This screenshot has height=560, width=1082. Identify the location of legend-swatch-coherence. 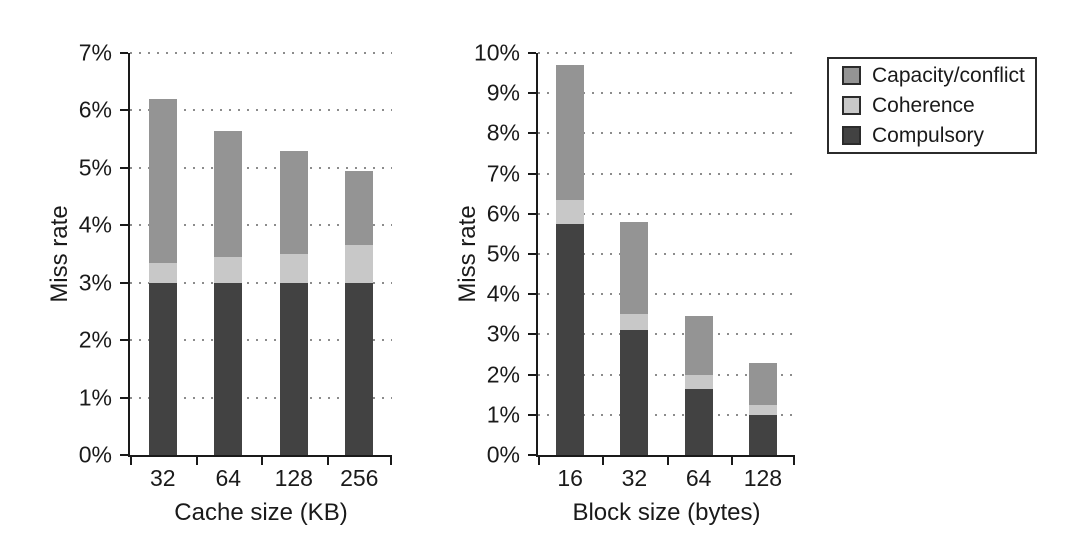
(851, 105).